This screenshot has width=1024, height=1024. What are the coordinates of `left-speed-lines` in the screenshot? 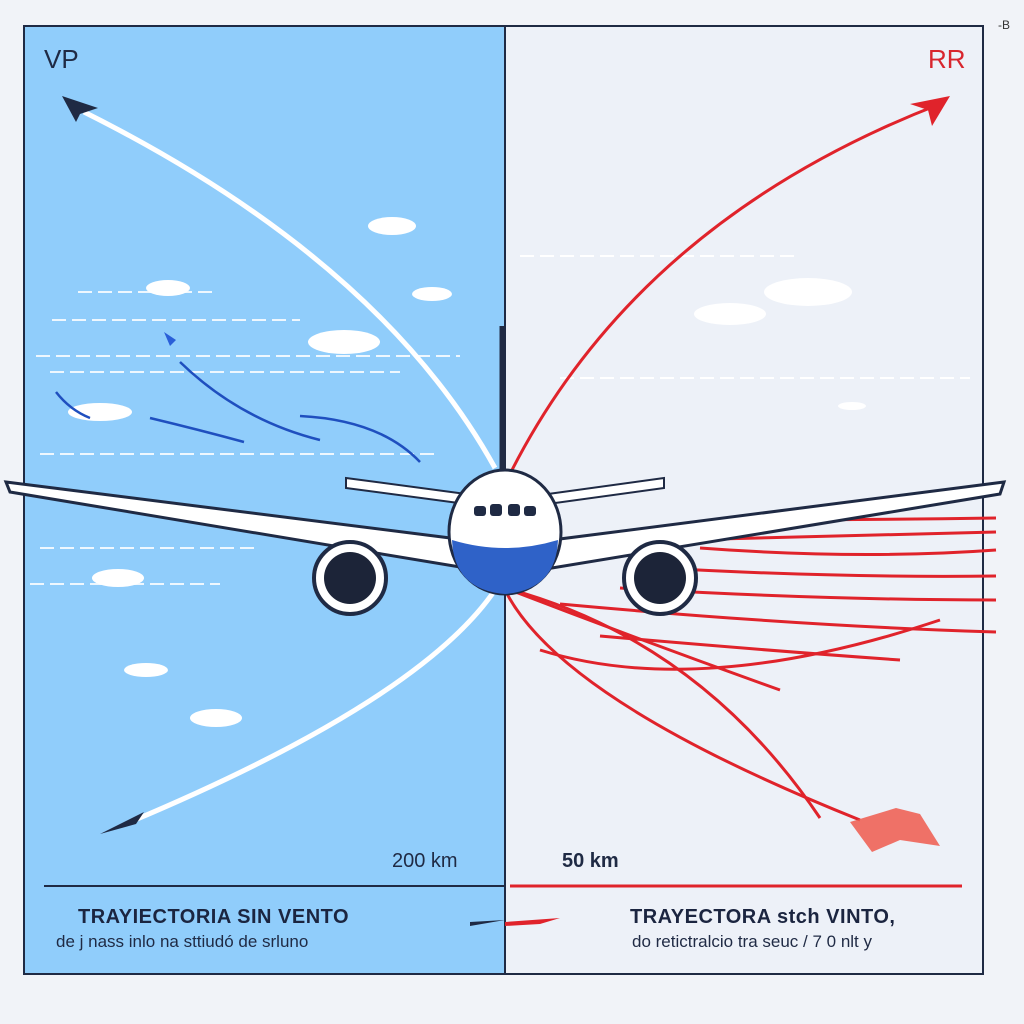 It's located at (245, 438).